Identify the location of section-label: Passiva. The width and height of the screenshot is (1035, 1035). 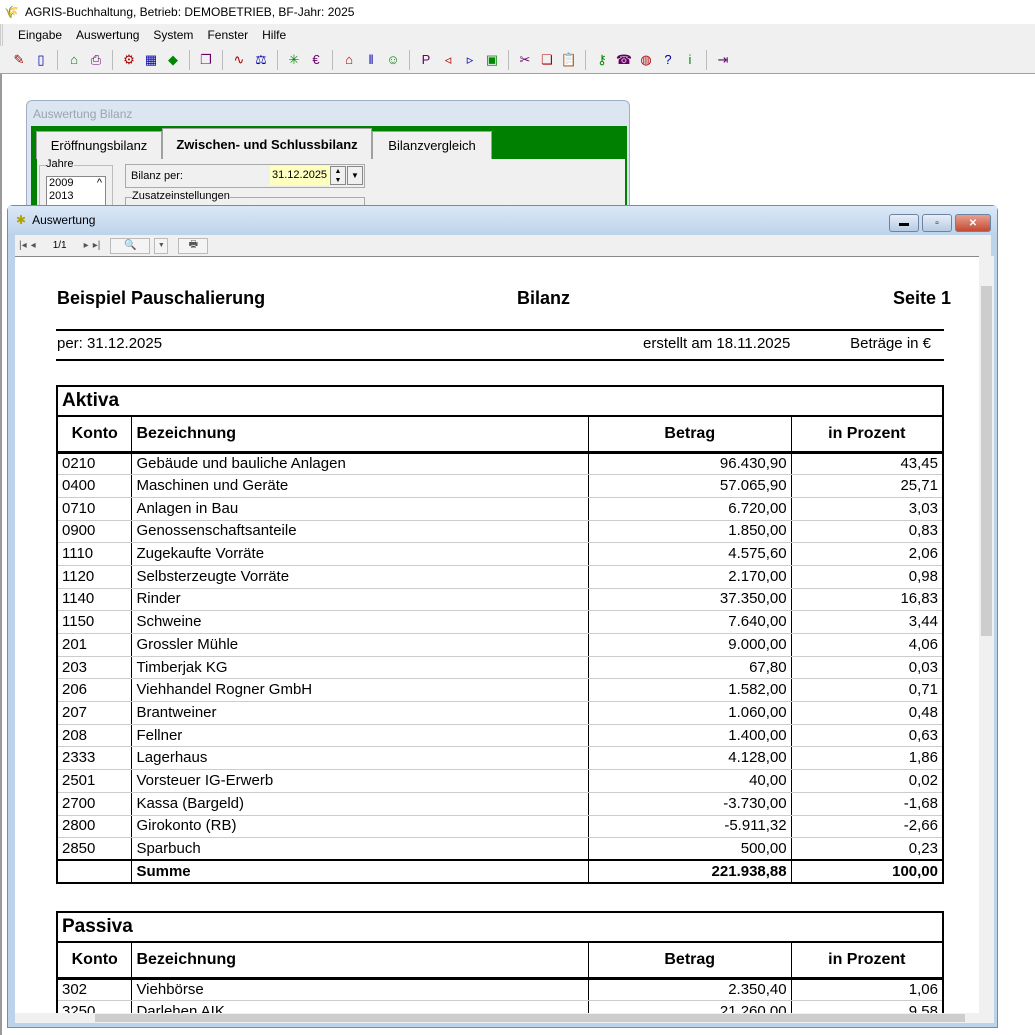
(499, 927).